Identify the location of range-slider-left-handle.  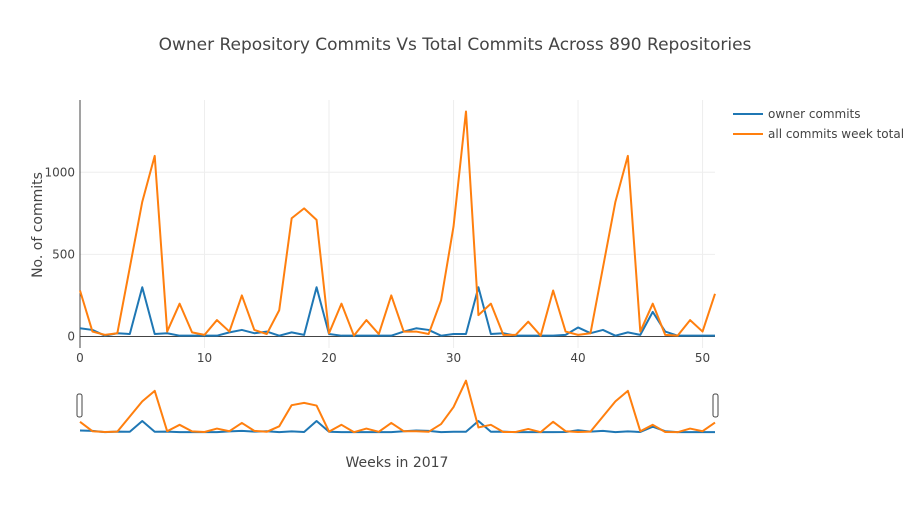
(79, 405).